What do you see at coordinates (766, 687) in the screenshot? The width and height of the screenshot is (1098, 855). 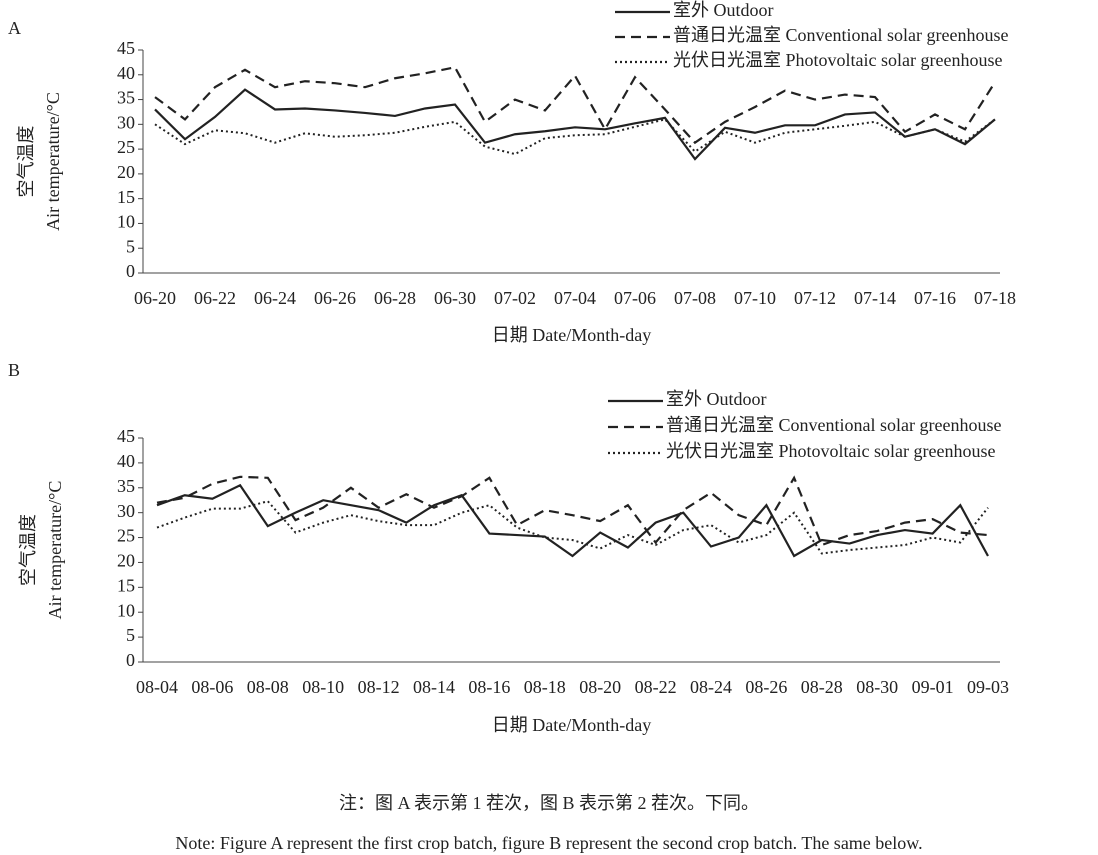 I see `x-tick-label: 08-26` at bounding box center [766, 687].